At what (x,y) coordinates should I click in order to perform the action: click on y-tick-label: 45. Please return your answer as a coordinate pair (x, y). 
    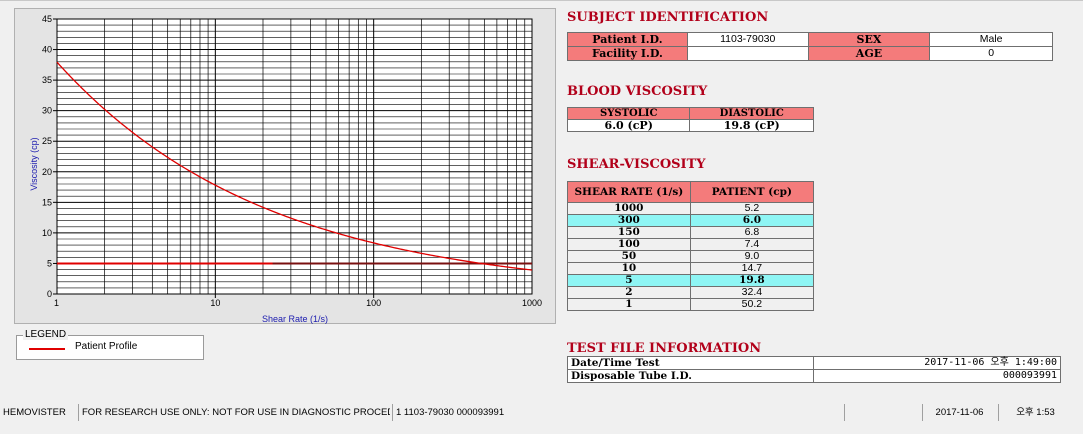
    Looking at the image, I should click on (47, 19).